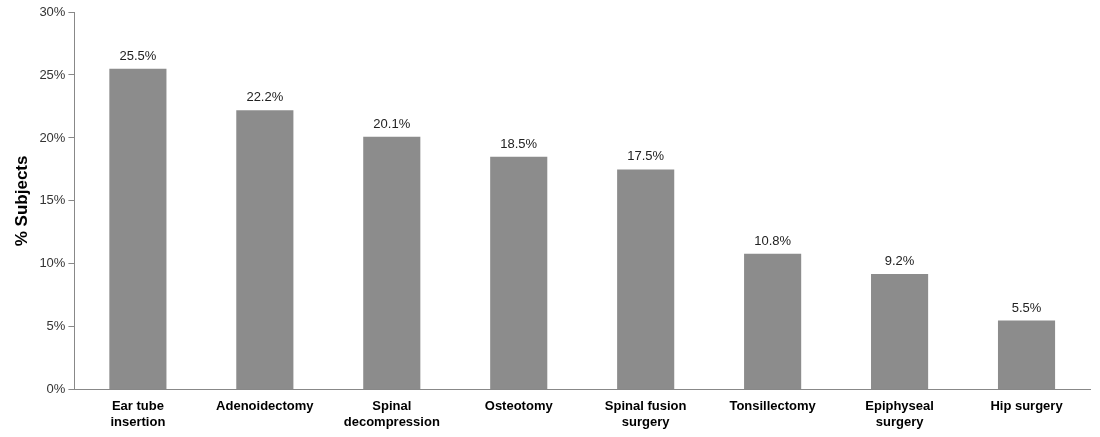  I want to click on y-tick-label: 20%, so click(52, 137).